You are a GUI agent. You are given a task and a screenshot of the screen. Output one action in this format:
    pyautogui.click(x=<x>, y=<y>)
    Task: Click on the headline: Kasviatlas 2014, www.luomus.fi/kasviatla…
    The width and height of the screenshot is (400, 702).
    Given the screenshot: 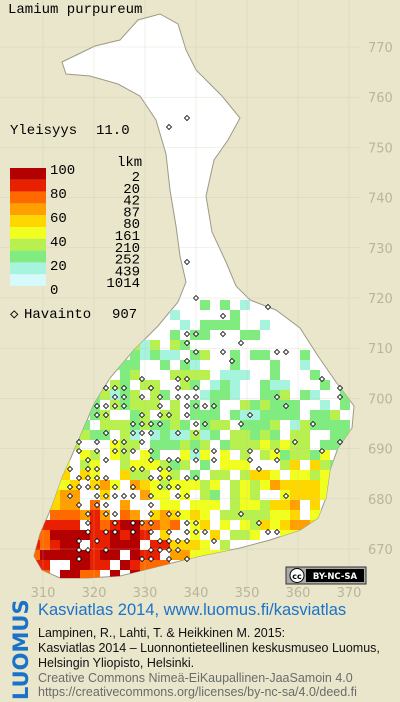 What is the action you would take?
    pyautogui.click(x=192, y=610)
    